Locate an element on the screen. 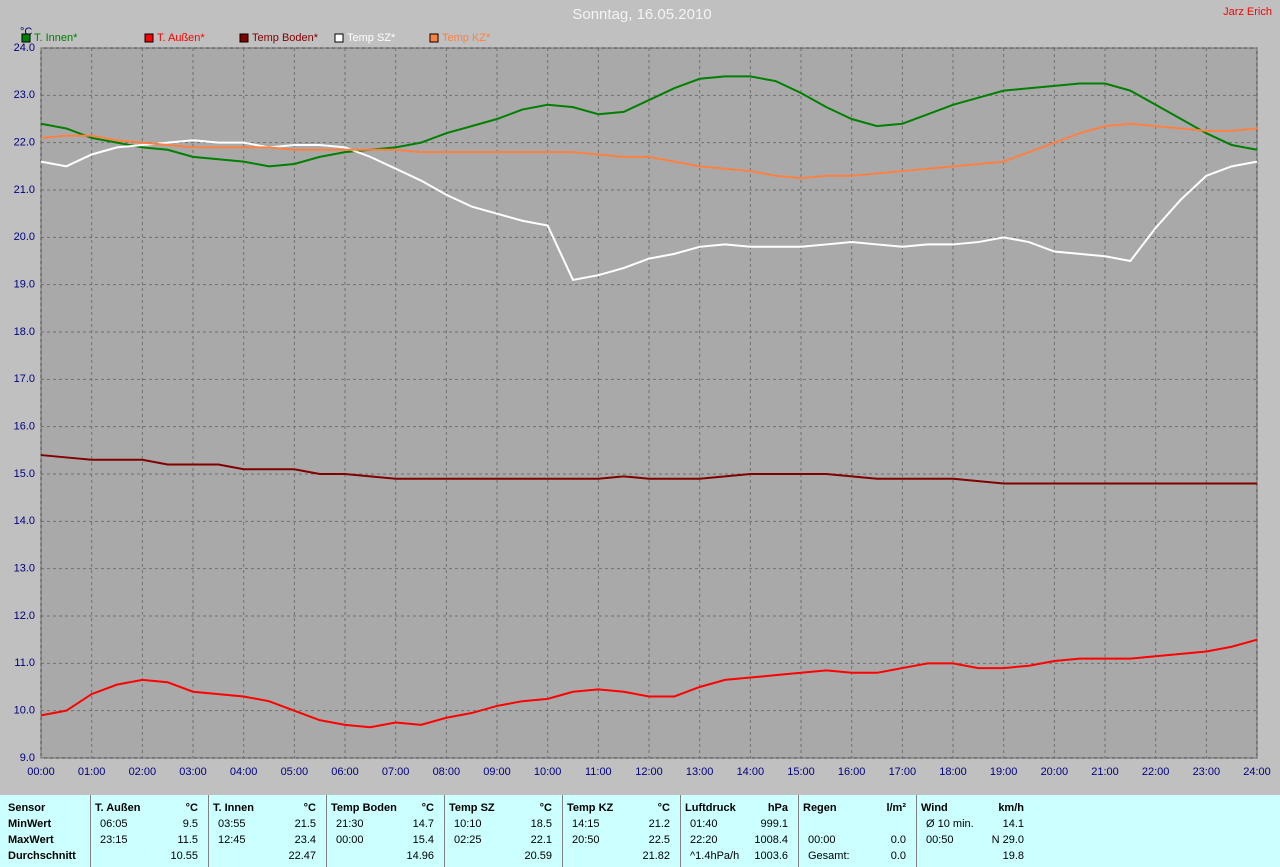 This screenshot has height=867, width=1280. cell-time: Gesamt: is located at coordinates (829, 856).